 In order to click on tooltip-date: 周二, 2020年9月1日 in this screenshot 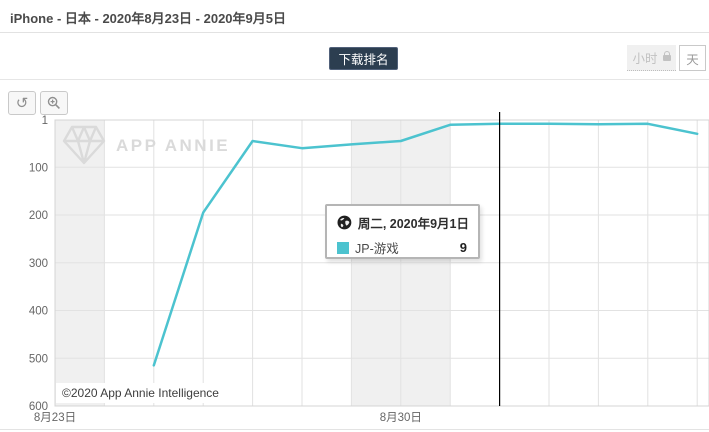, I will do `click(413, 224)`.